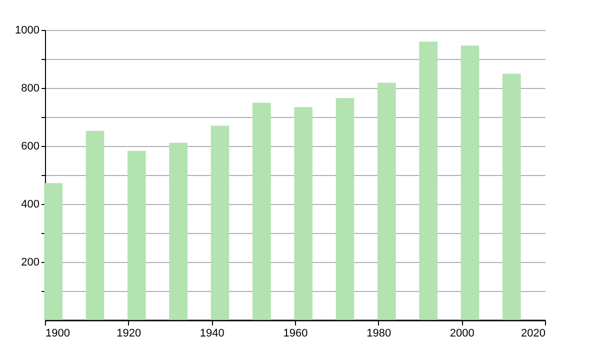  What do you see at coordinates (379, 334) in the screenshot?
I see `x-tick-label: 1980` at bounding box center [379, 334].